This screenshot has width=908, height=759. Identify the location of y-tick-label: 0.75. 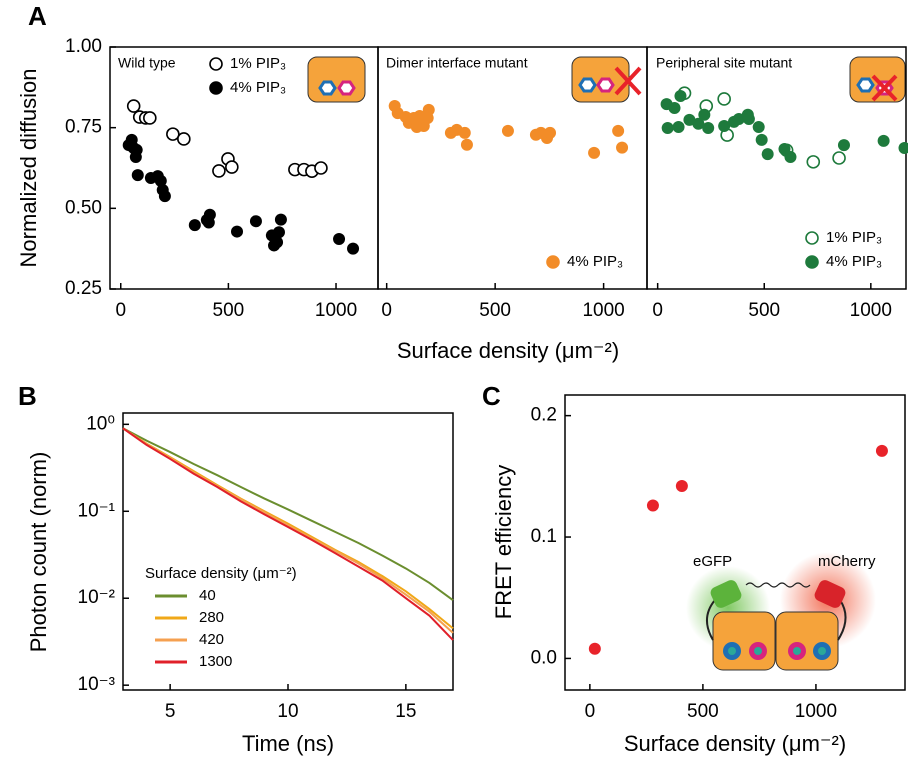
(83, 127).